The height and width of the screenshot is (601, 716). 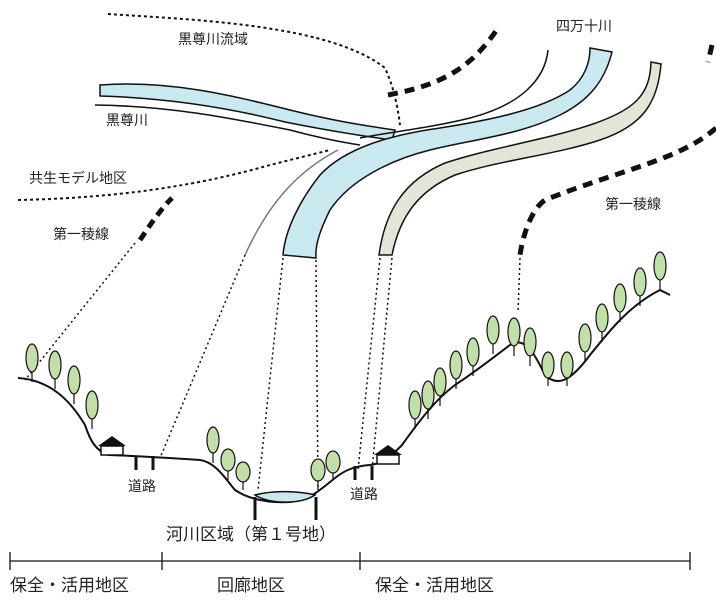 What do you see at coordinates (142, 487) in the screenshot?
I see `road-left-label: 道路` at bounding box center [142, 487].